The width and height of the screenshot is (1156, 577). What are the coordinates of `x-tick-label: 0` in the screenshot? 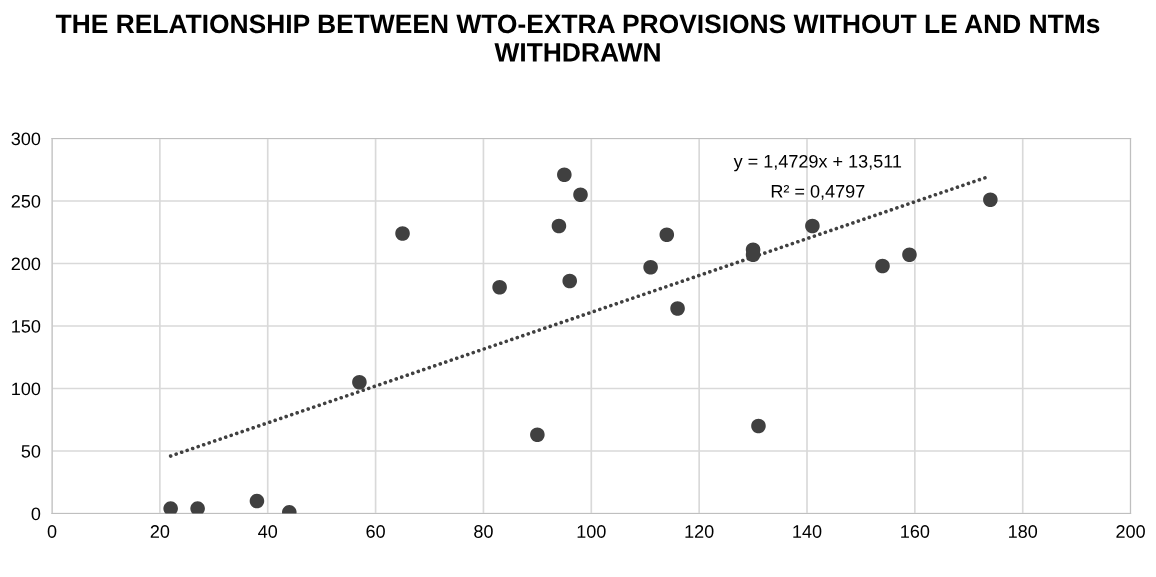 It's located at (52, 531).